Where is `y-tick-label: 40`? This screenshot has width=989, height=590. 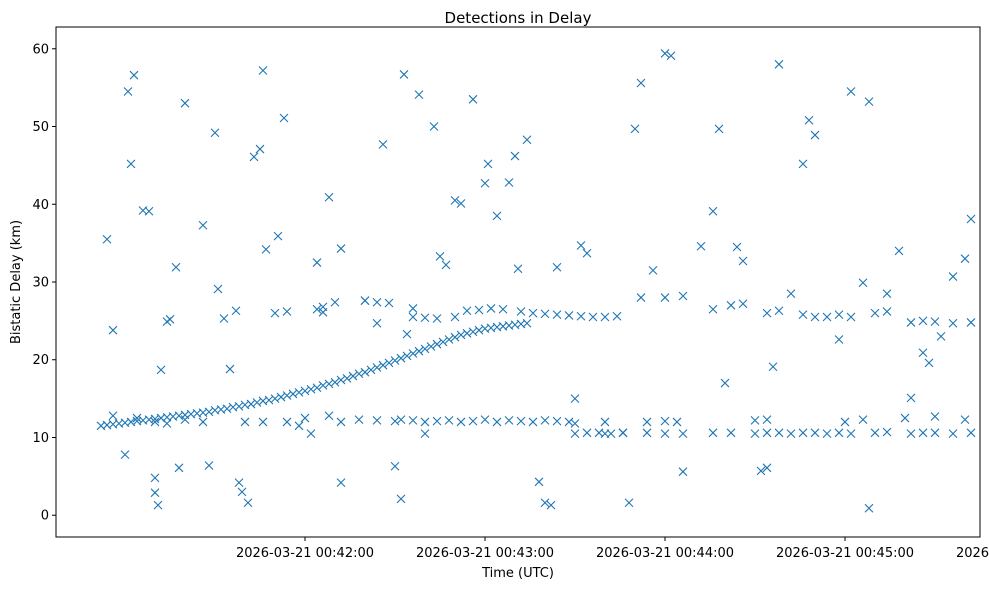 y-tick-label: 40 is located at coordinates (40, 205).